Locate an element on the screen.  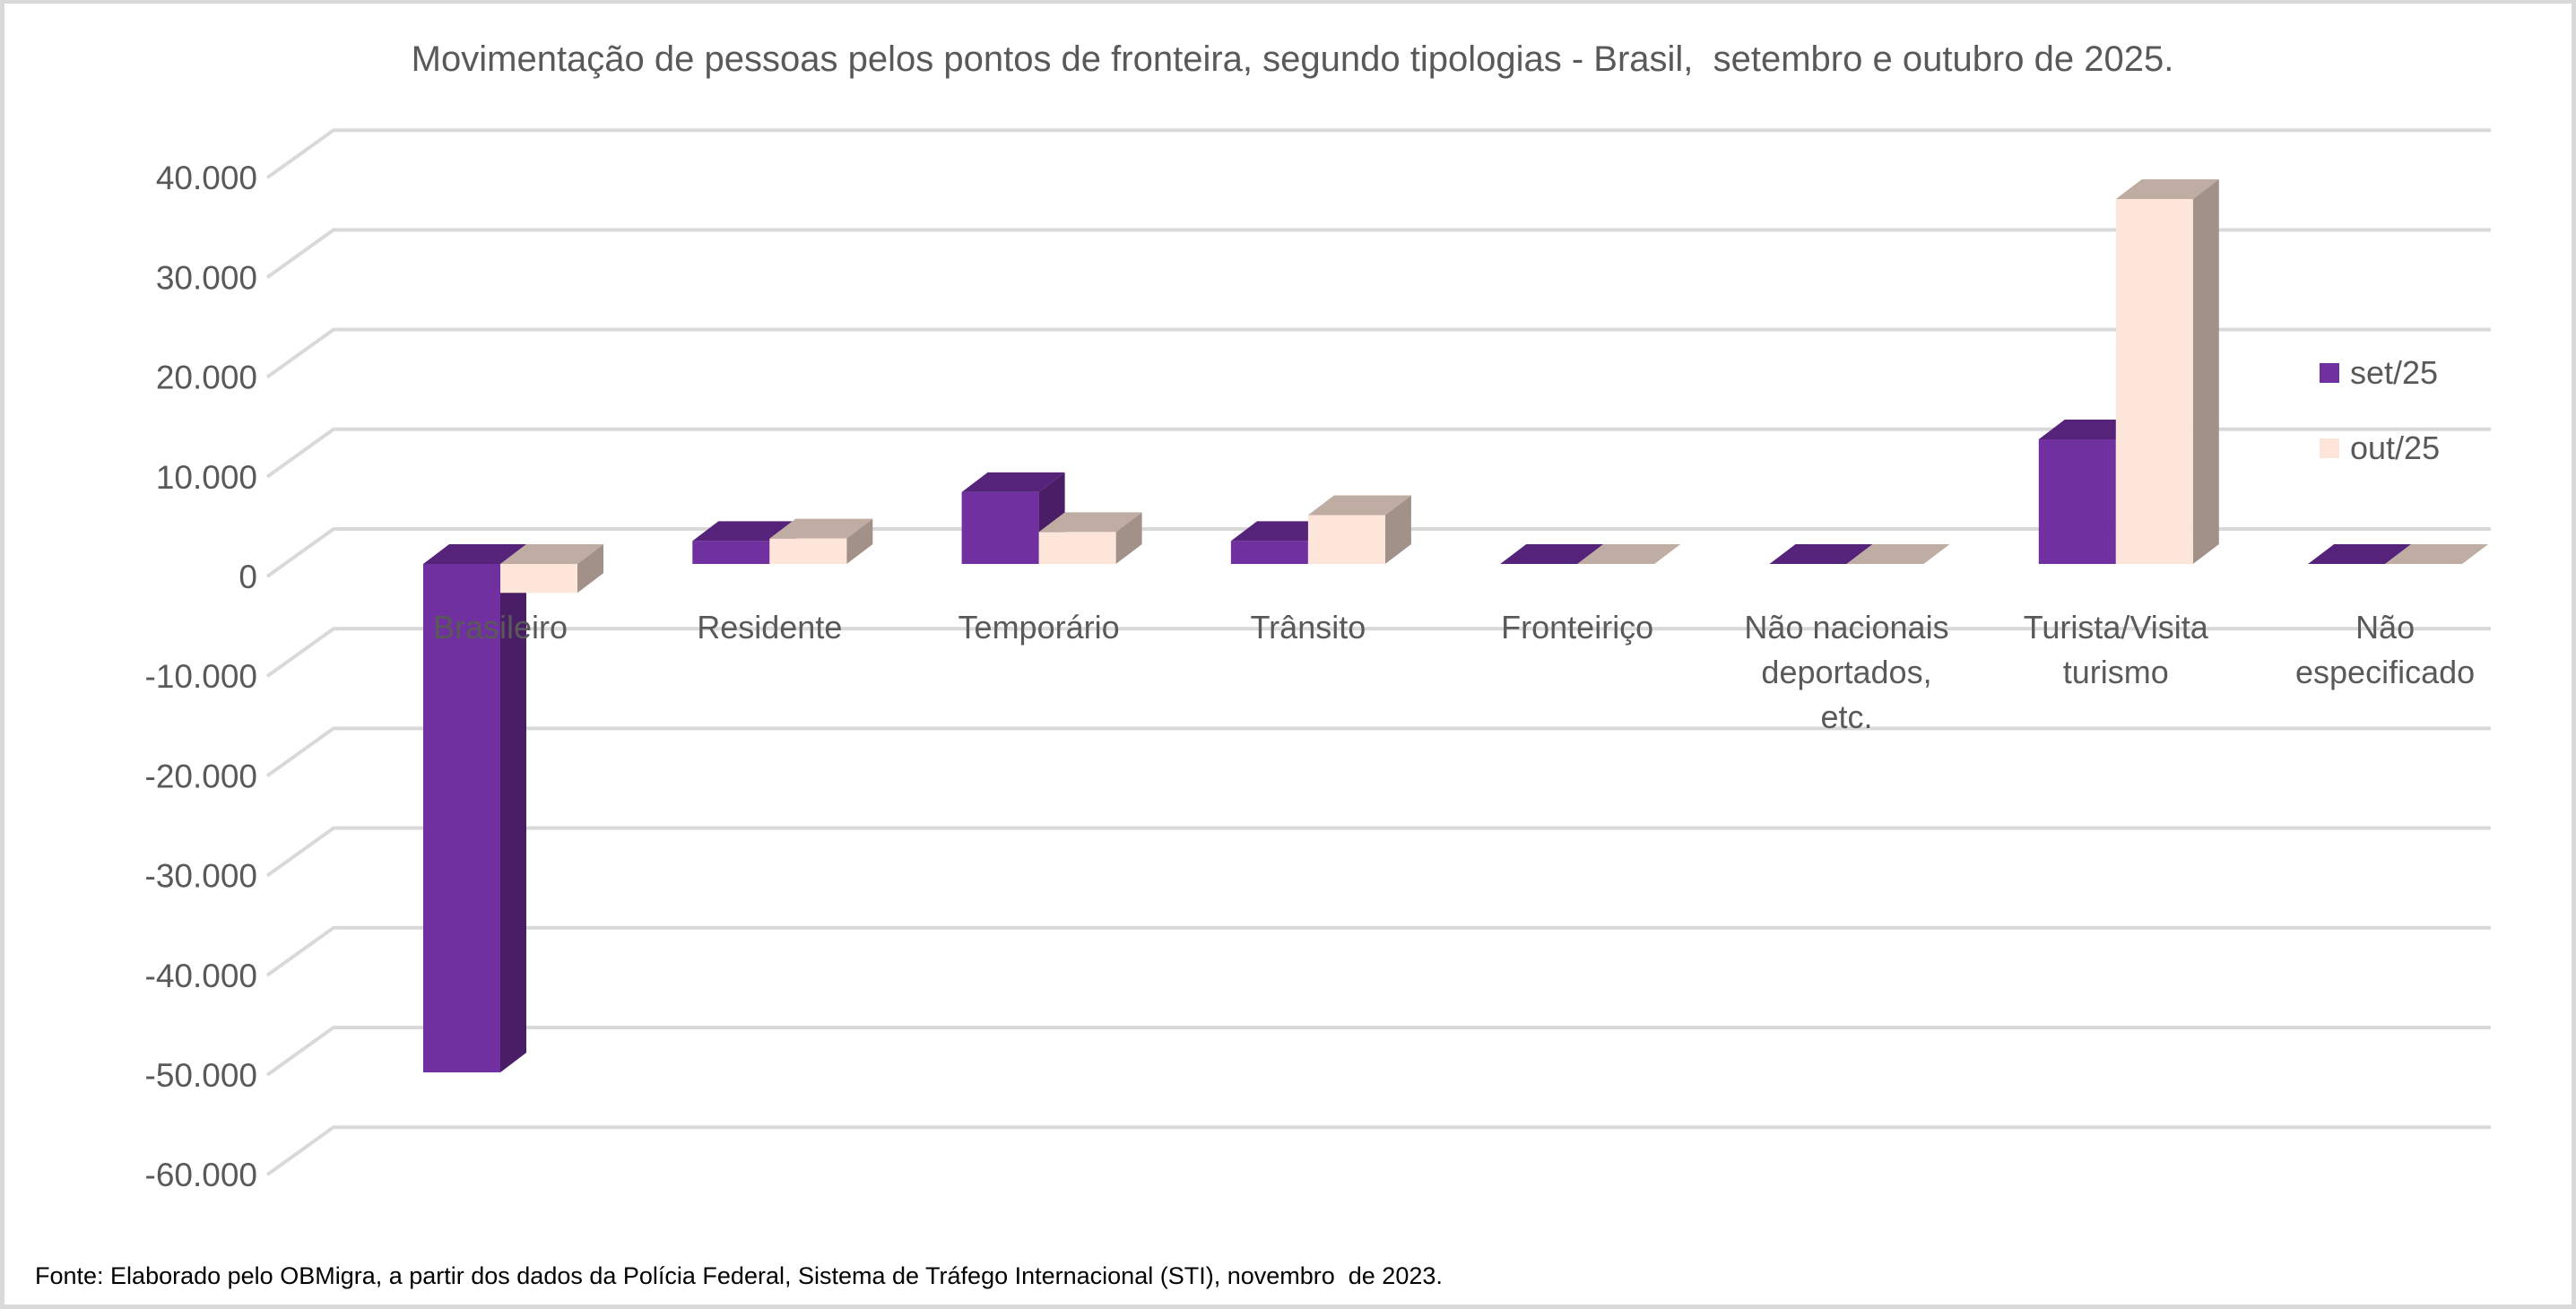
legend-item-set25: set/25 is located at coordinates (2380, 373).